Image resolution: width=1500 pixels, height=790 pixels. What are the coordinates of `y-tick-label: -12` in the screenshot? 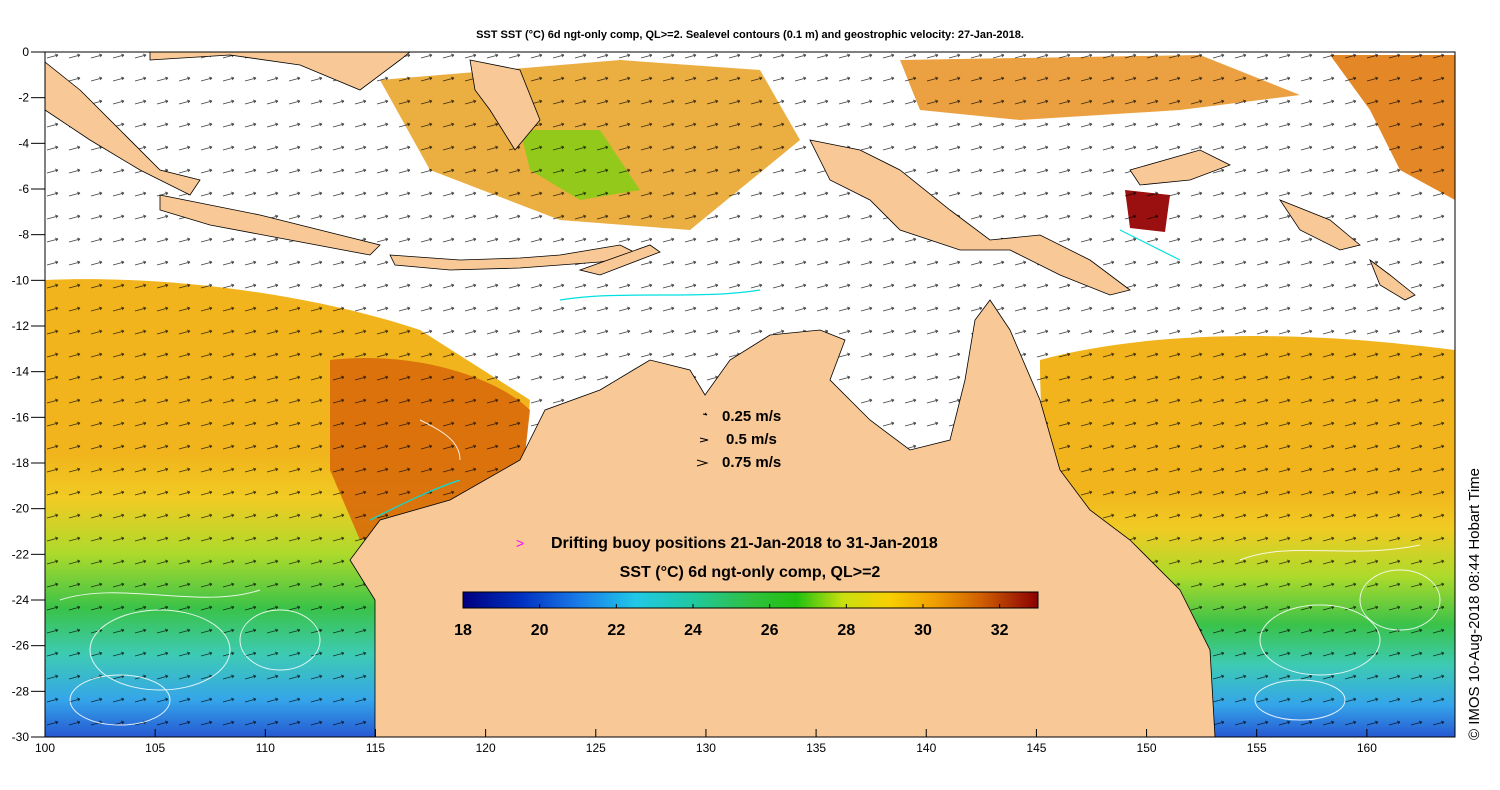 It's located at (21, 326).